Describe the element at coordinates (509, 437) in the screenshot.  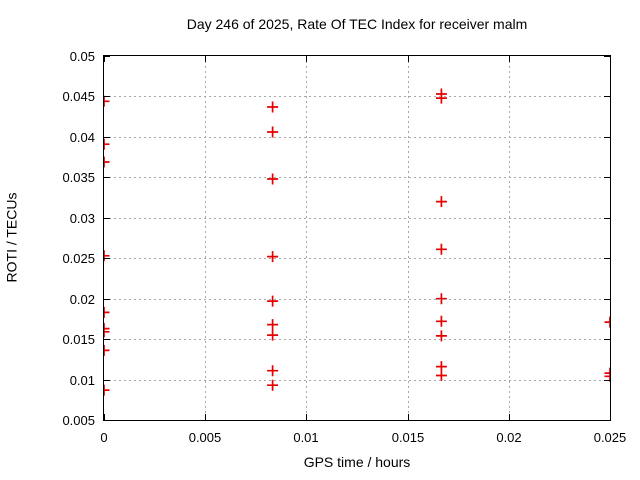
I see `x-tick-label: 0.02` at that location.